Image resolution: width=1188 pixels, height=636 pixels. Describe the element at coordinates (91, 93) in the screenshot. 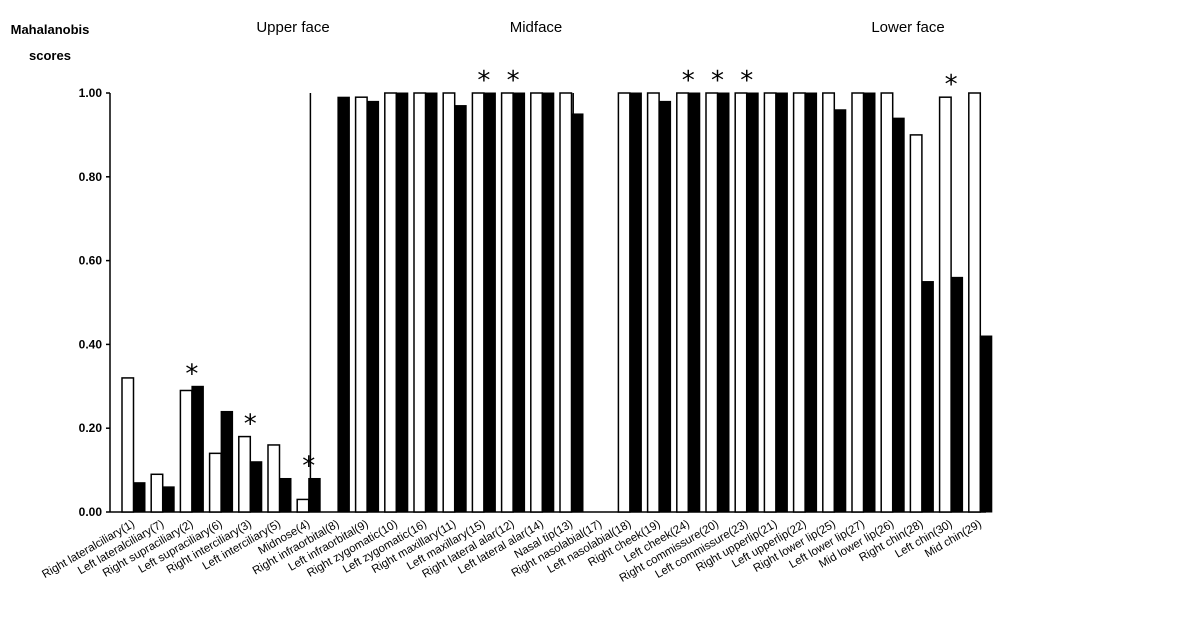

I see `y-tick-label: 1.00` at that location.